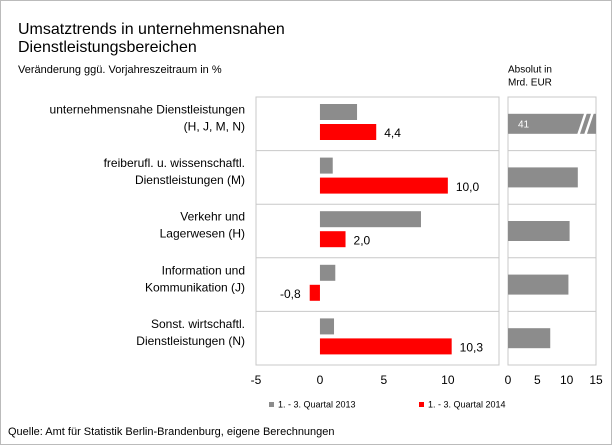 The width and height of the screenshot is (612, 445). What do you see at coordinates (530, 83) in the screenshot?
I see `panel-title: Mrd. EUR` at bounding box center [530, 83].